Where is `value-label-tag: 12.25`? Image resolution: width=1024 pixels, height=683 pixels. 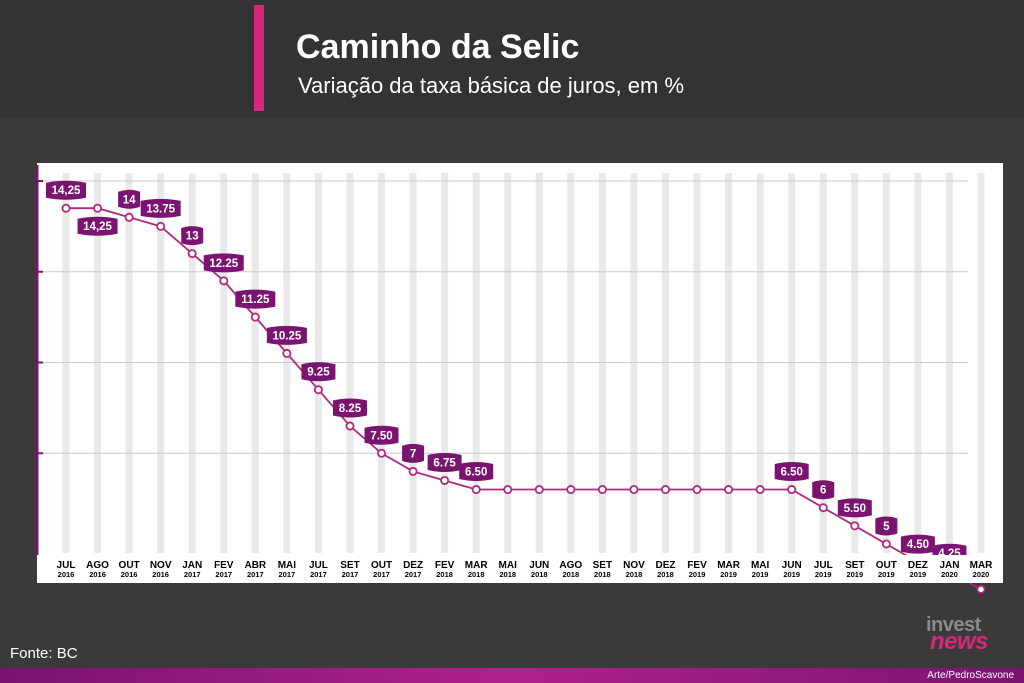 value-label-tag: 12.25 is located at coordinates (223, 263).